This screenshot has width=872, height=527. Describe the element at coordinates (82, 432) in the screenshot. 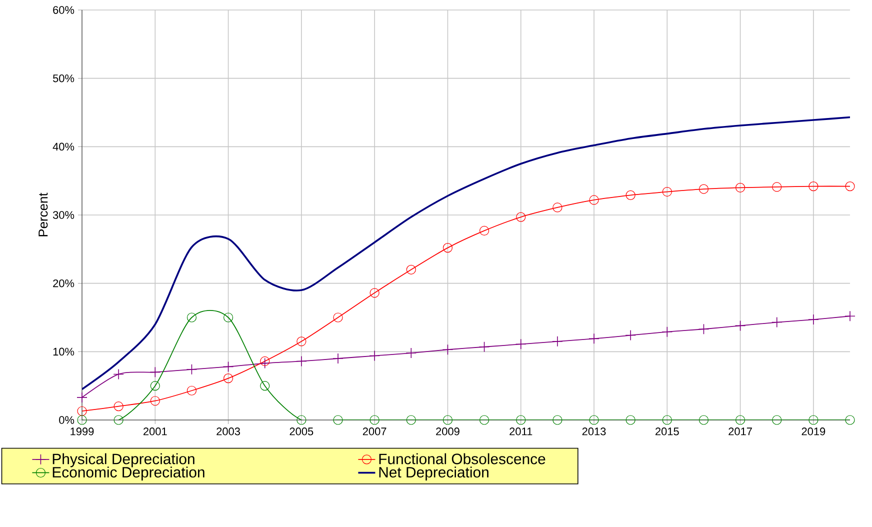

I see `x-tick-label: 1999` at that location.